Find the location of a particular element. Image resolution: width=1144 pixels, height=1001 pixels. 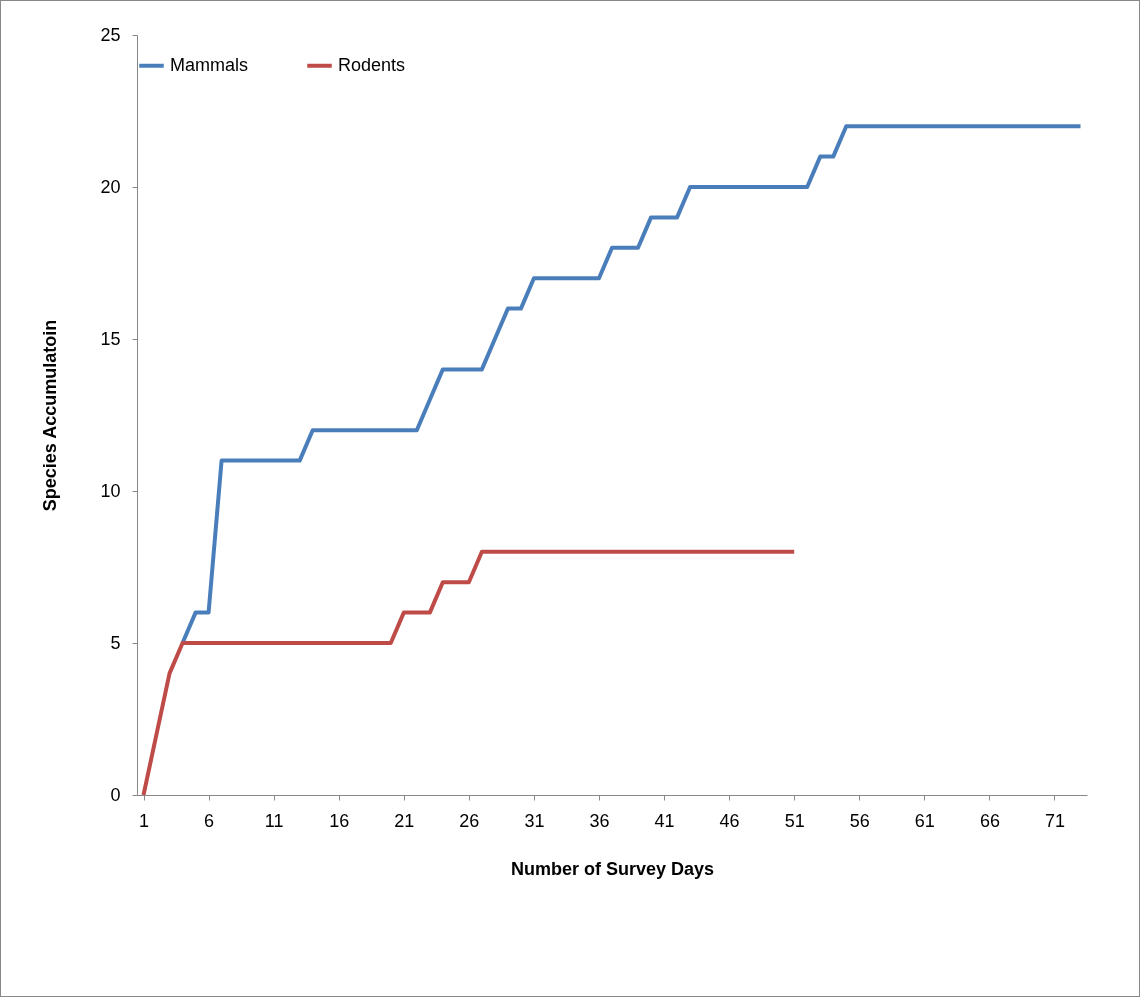

x-tick-label: 1 is located at coordinates (144, 820).